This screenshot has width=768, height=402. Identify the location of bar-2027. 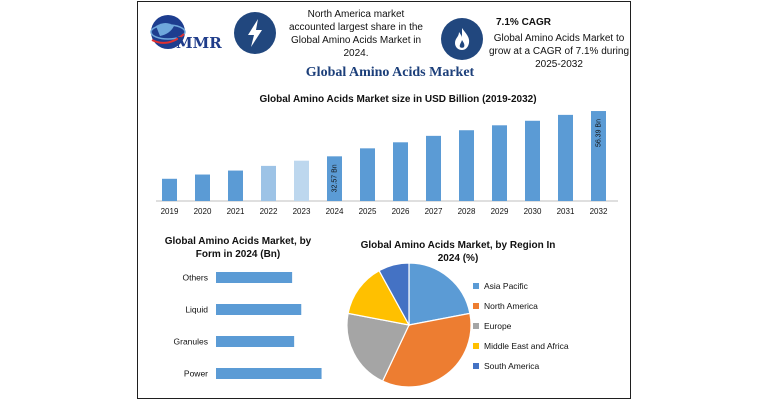
(433, 168).